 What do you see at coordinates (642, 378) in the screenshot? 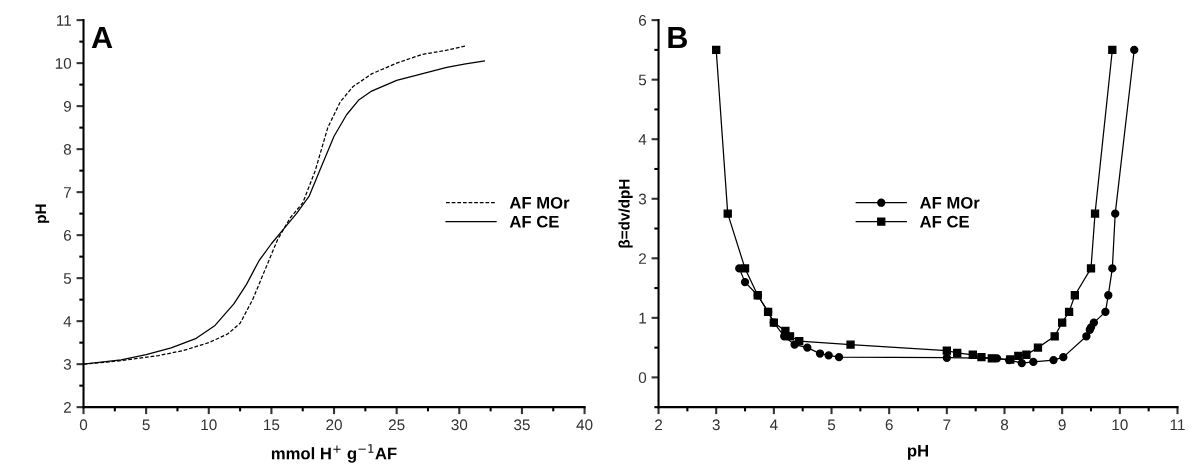
I see `y-tick-label: 0` at bounding box center [642, 378].